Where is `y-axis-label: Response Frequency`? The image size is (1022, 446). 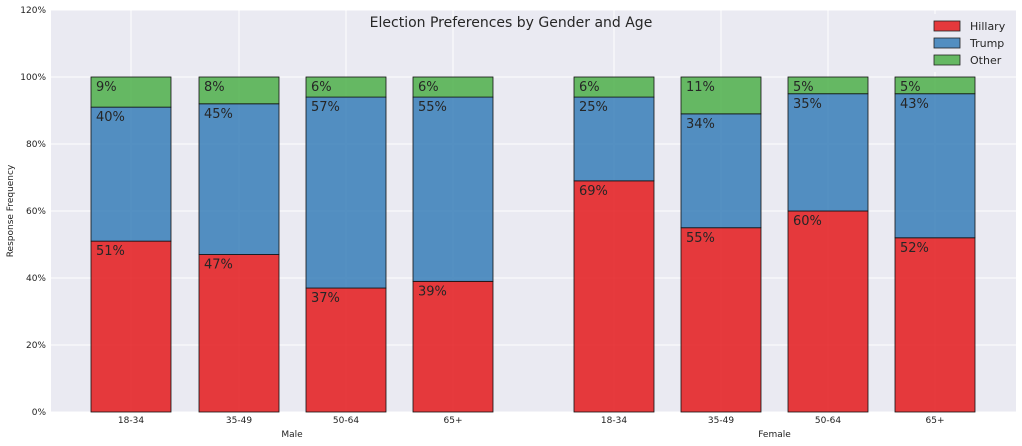 y-axis-label: Response Frequency is located at coordinates (11, 210).